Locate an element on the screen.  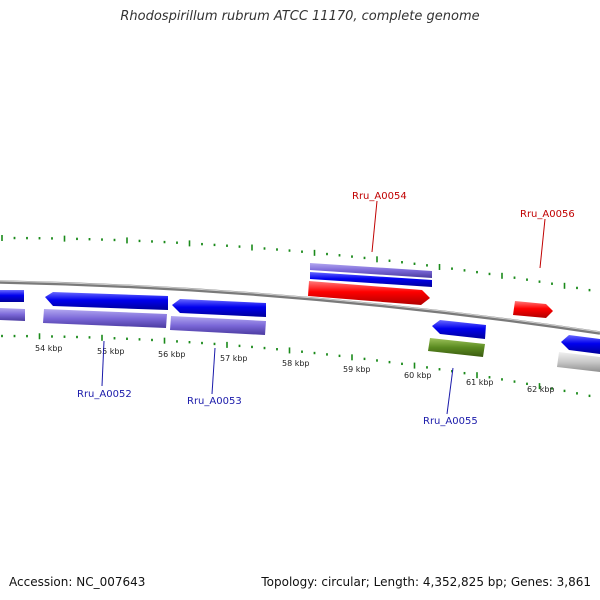
kbp-label: 61 kbp is located at coordinates (480, 382).